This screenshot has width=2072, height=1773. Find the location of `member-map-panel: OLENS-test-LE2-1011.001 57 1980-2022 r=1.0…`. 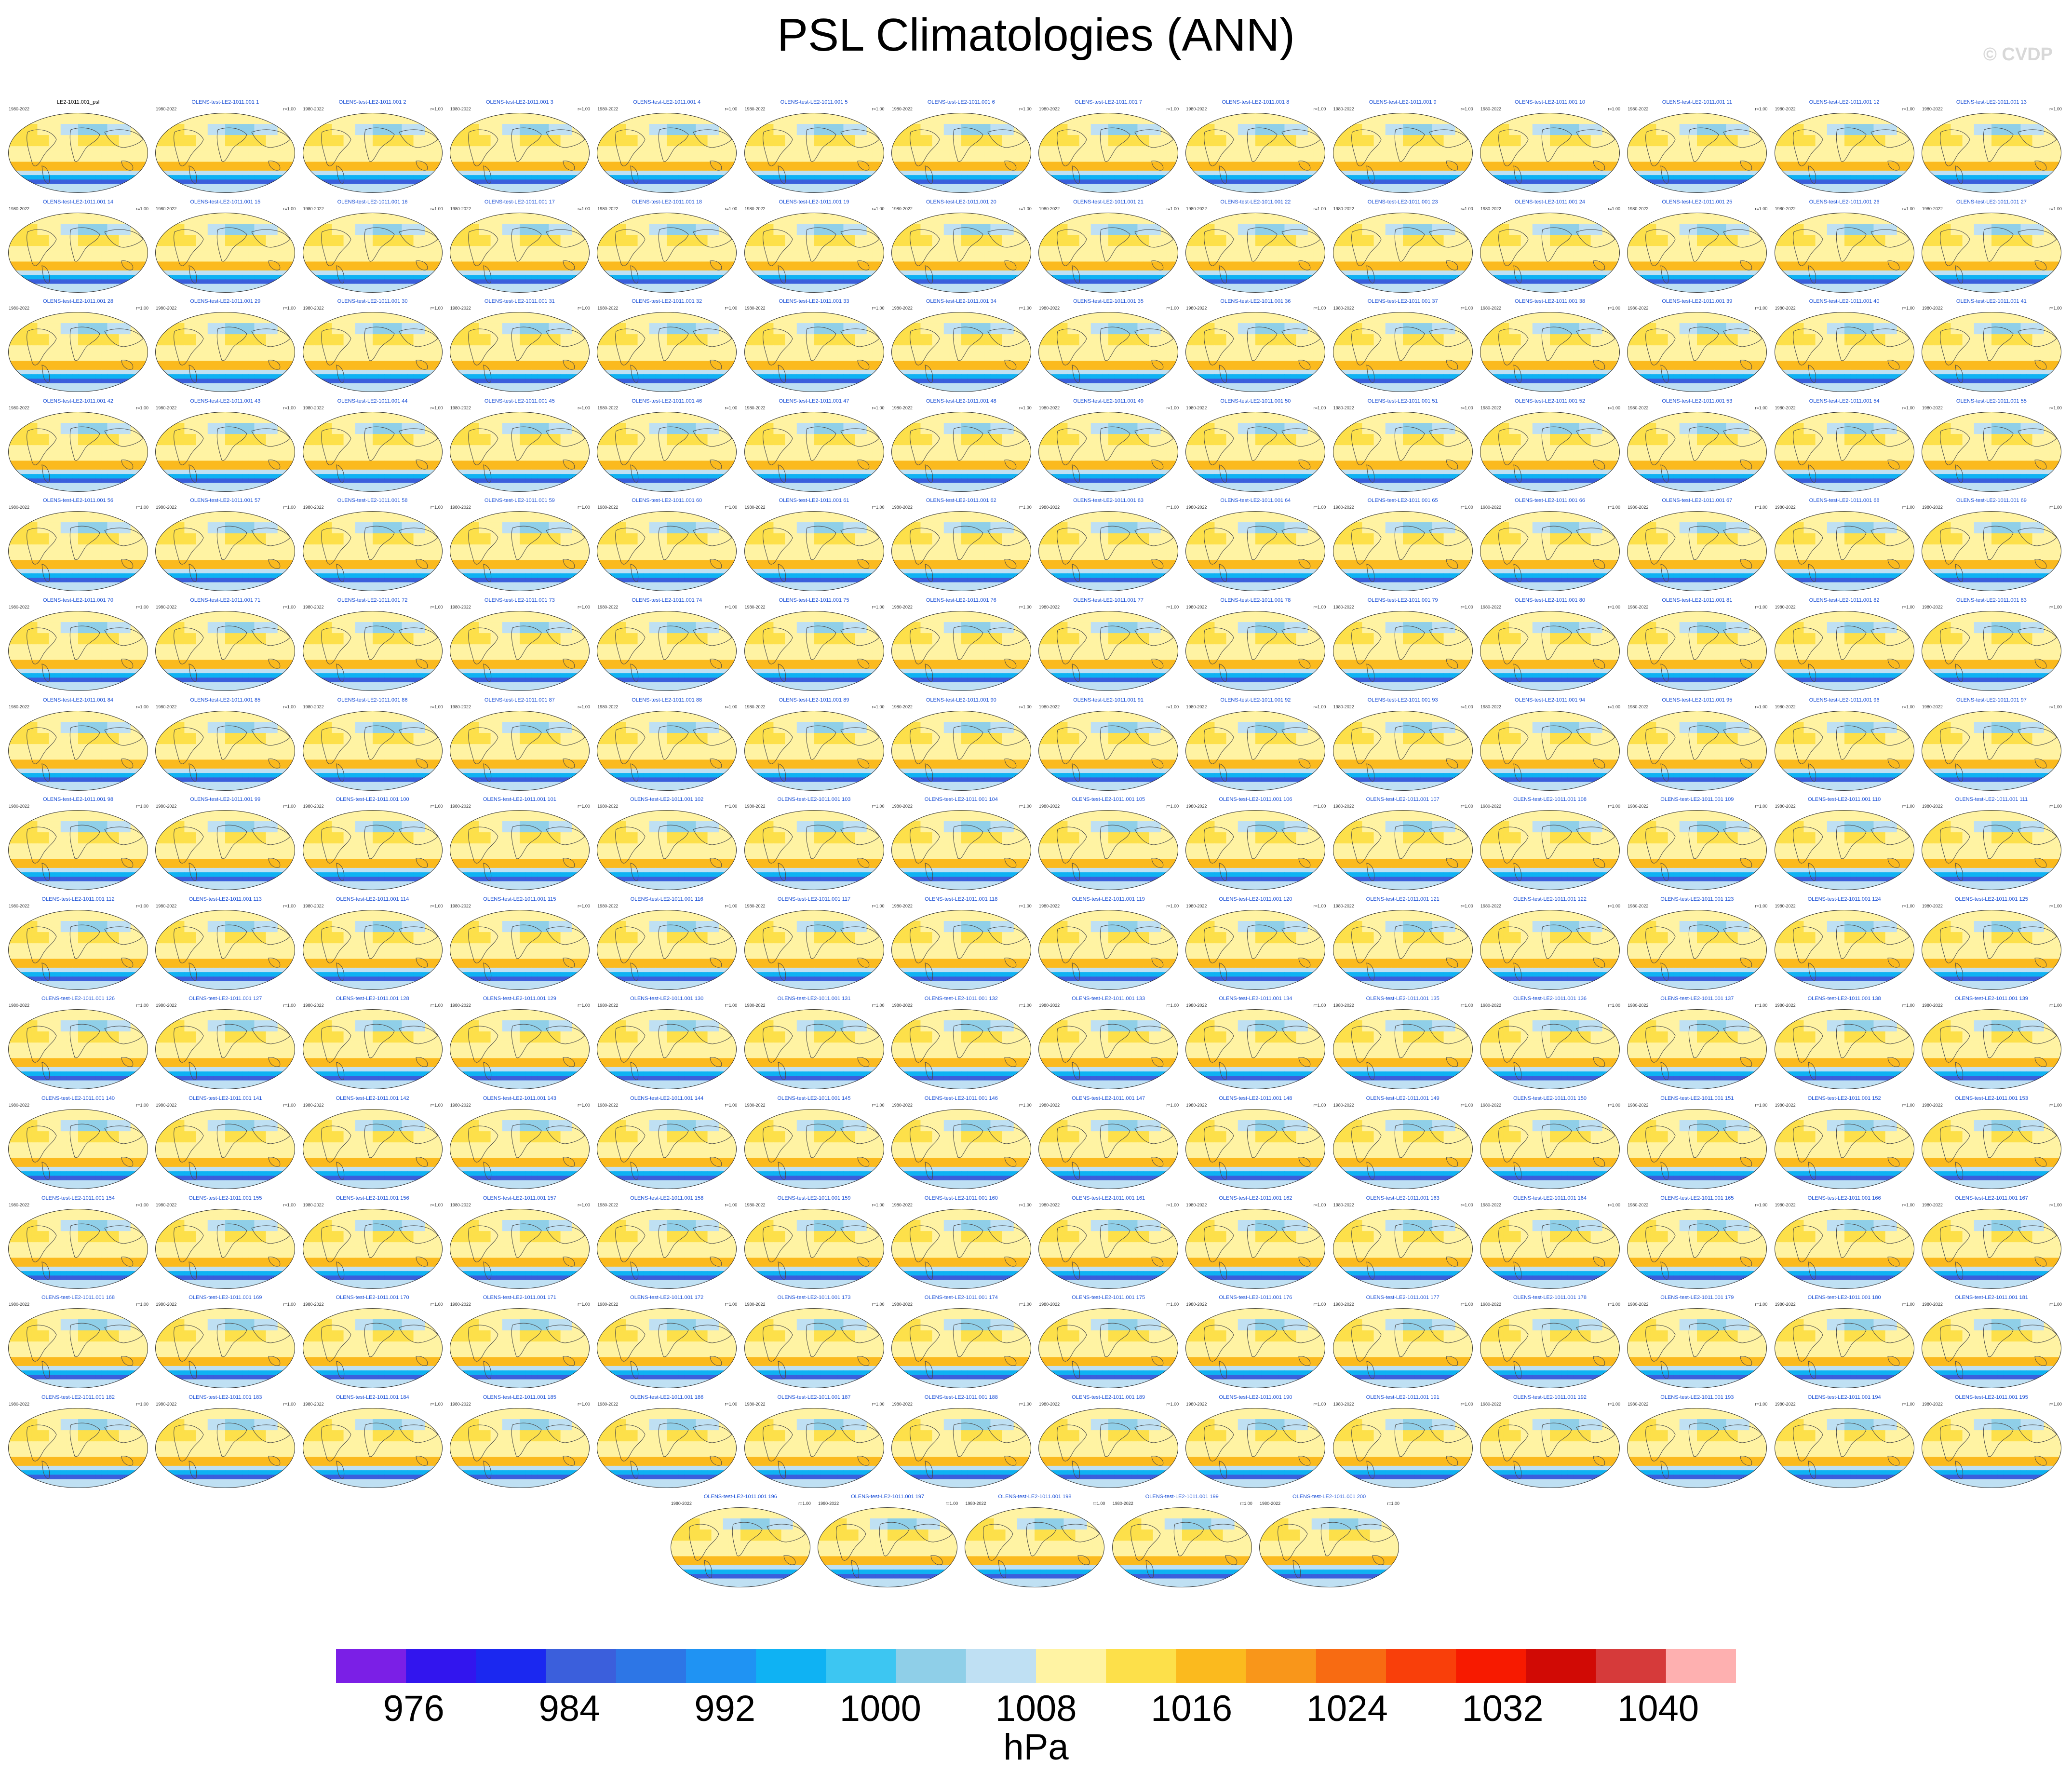

member-map-panel: OLENS-test-LE2-1011.001 57 1980-2022 r=1.0… is located at coordinates (225, 546).